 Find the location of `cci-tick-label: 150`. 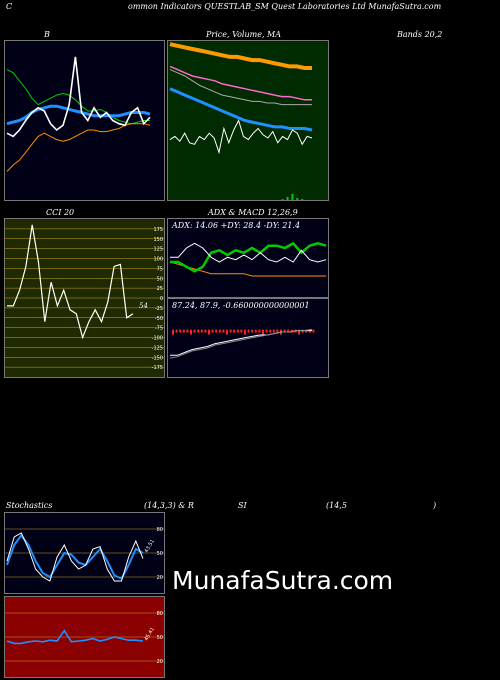

cci-tick-label: 150 is located at coordinates (158, 240).